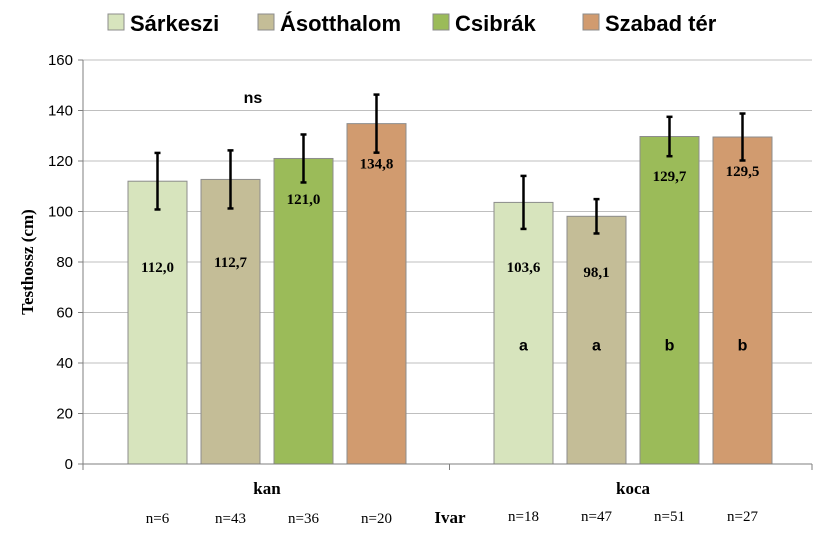  What do you see at coordinates (230, 519) in the screenshot?
I see `sample-size: n=43` at bounding box center [230, 519].